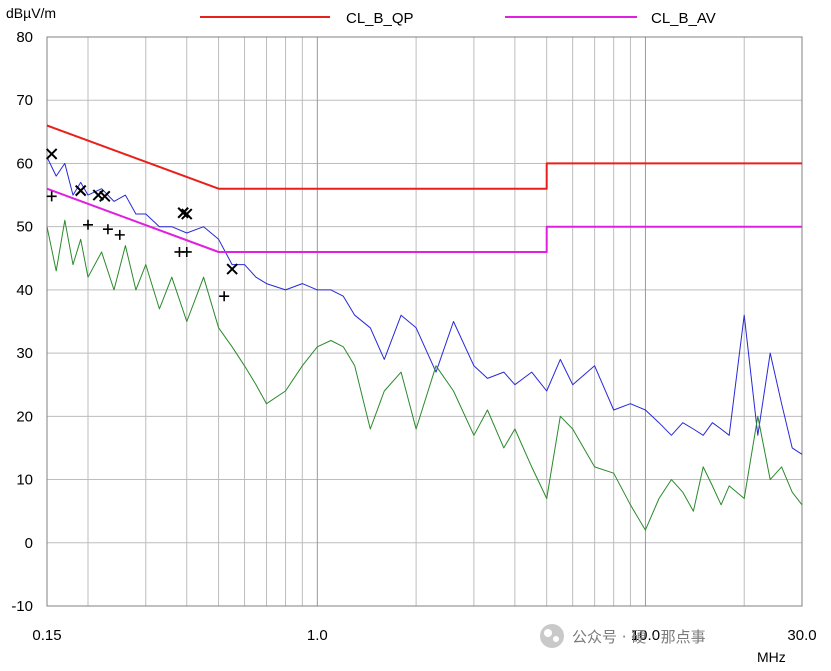 The width and height of the screenshot is (831, 671). What do you see at coordinates (424, 220) in the screenshot?
I see `limit-line-cl_b_av` at bounding box center [424, 220].